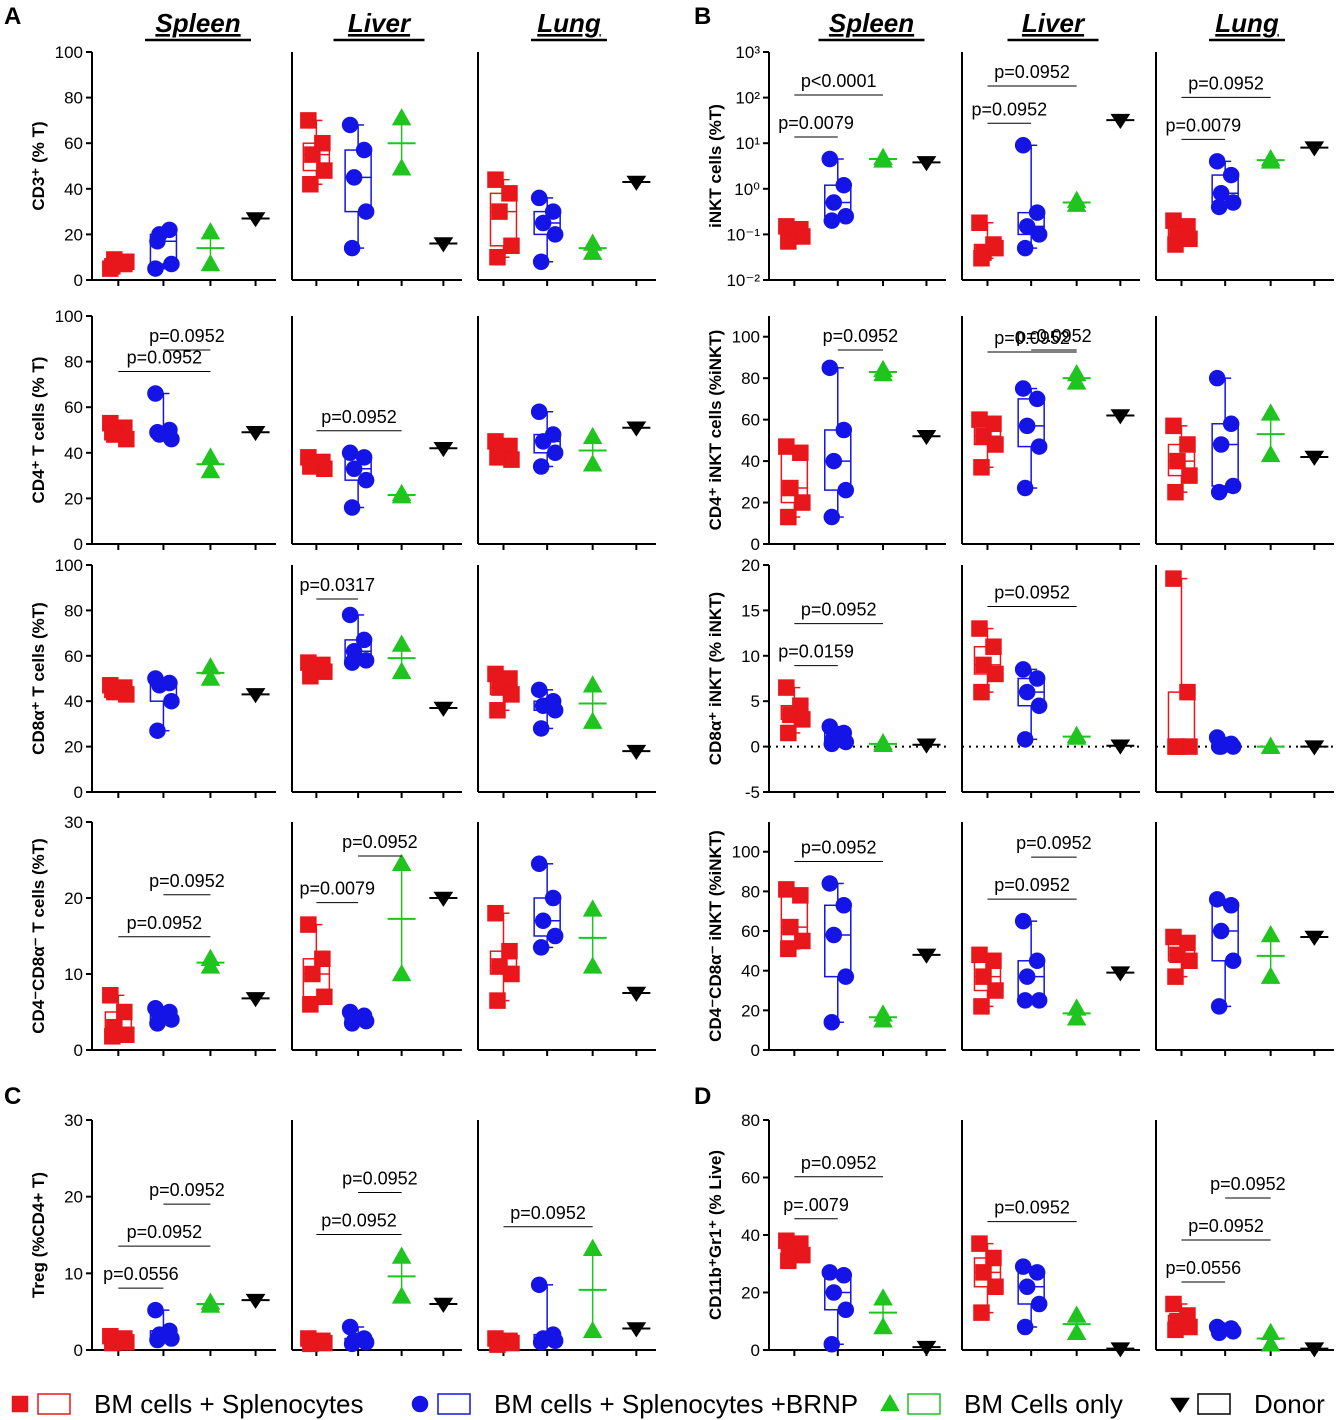 This screenshot has height=1420, width=1344. I want to click on y-tick-label: 10⁰, so click(747, 189).